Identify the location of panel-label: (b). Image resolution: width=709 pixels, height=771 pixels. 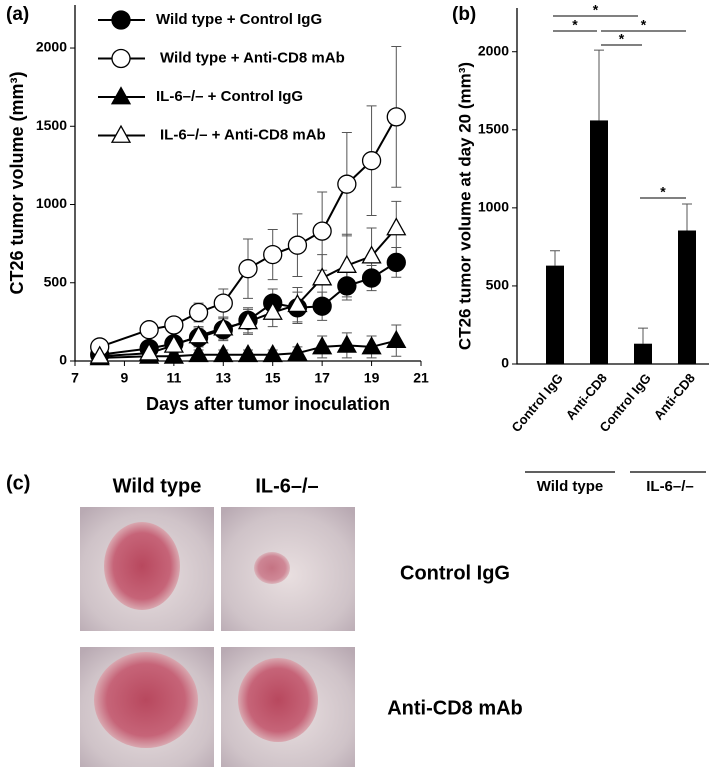
(464, 14).